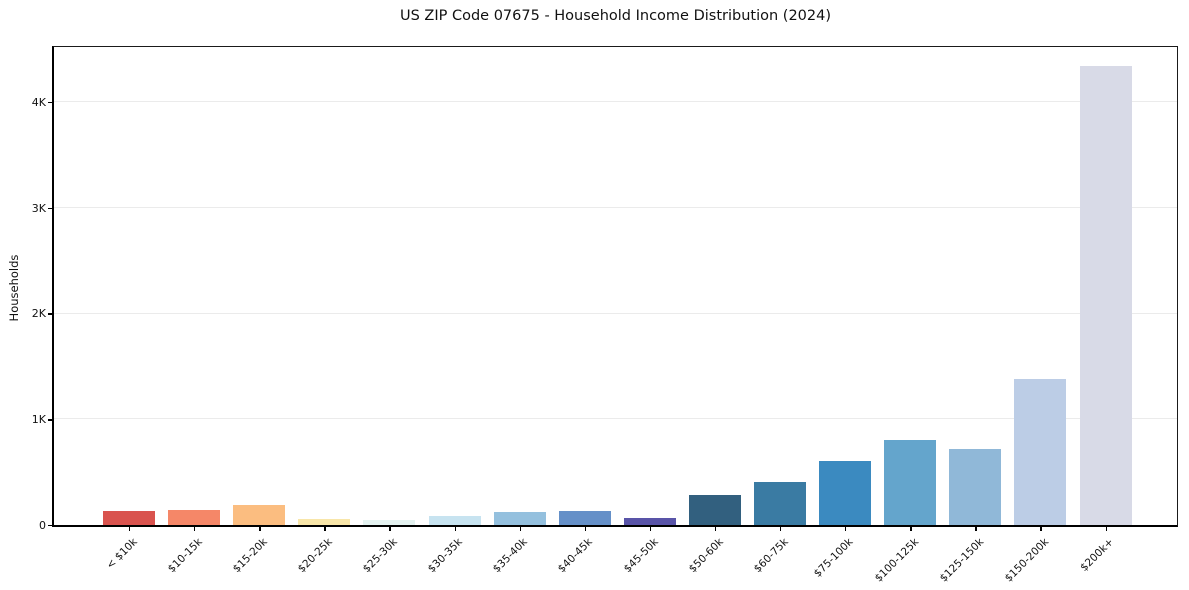 The width and height of the screenshot is (1189, 590). I want to click on y-tick-label: 4K, so click(38, 102).